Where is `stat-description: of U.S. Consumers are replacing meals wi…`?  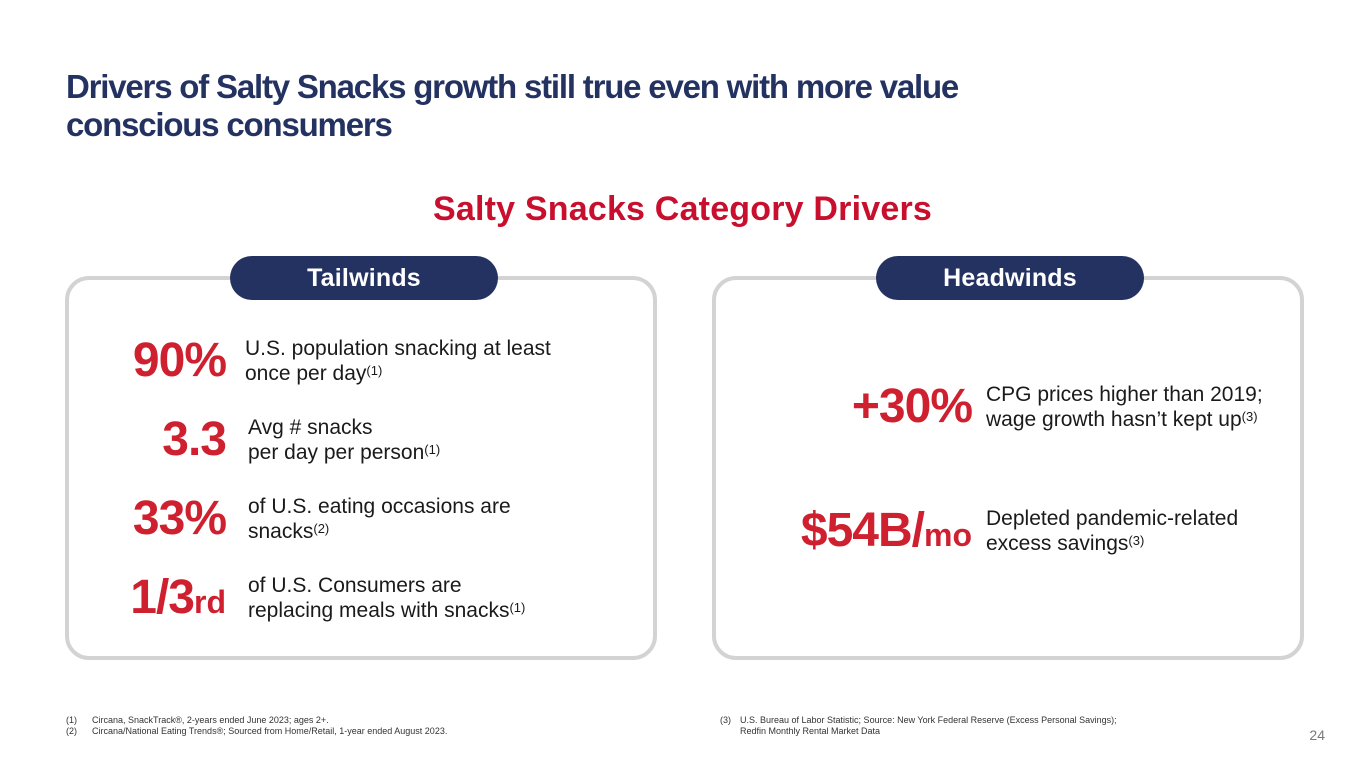
stat-description: of U.S. Consumers are replacing meals wi… is located at coordinates (387, 598).